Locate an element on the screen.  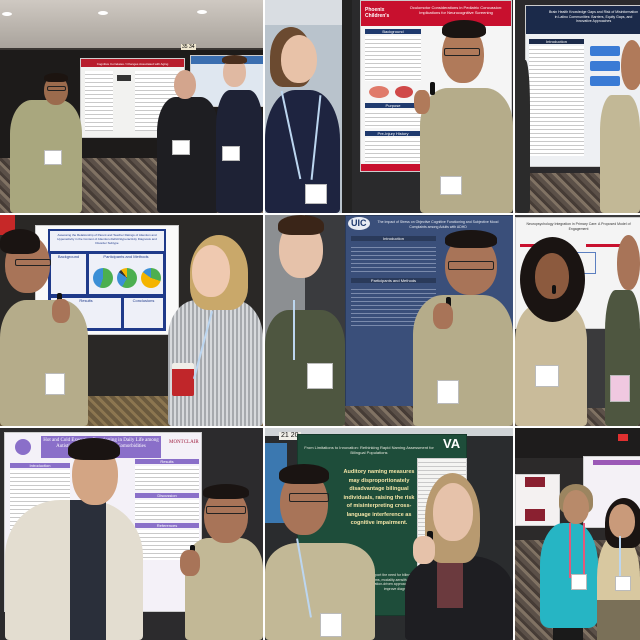
ceiling is located at coordinates (131, 24).